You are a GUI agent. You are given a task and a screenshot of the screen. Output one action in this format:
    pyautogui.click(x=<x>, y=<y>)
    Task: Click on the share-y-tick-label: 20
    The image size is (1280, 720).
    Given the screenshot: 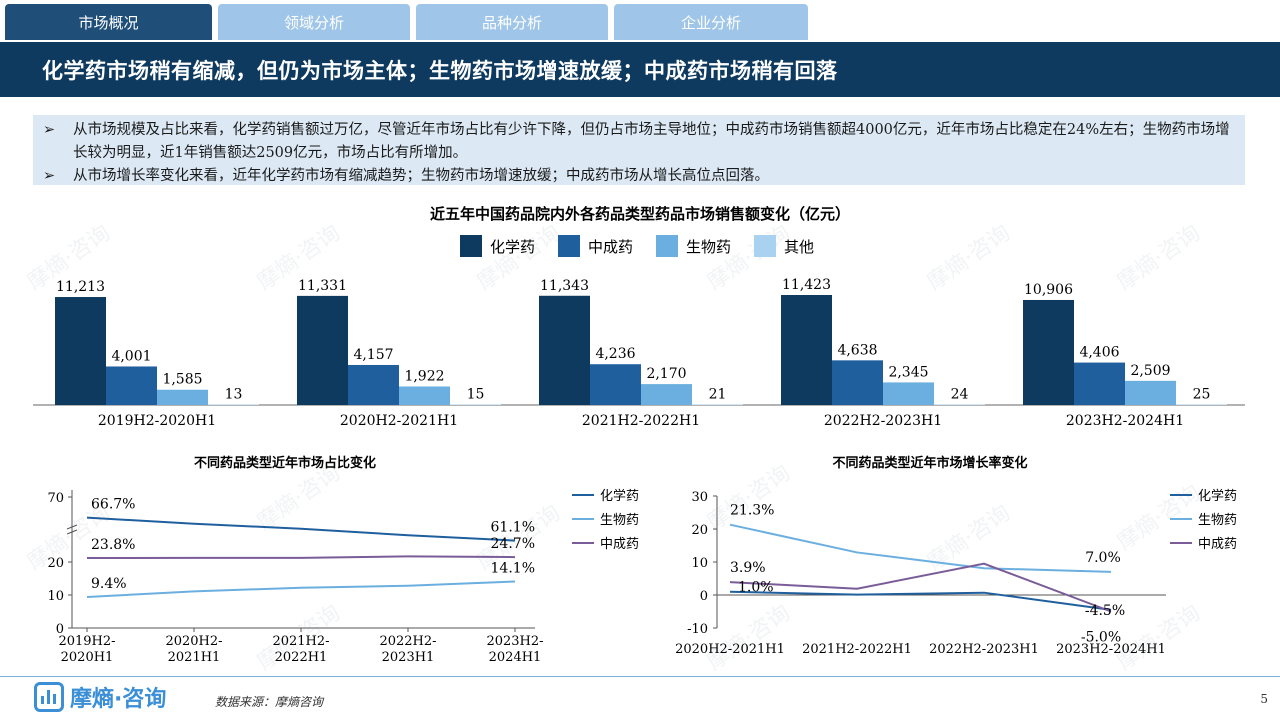 What is the action you would take?
    pyautogui.click(x=55, y=563)
    